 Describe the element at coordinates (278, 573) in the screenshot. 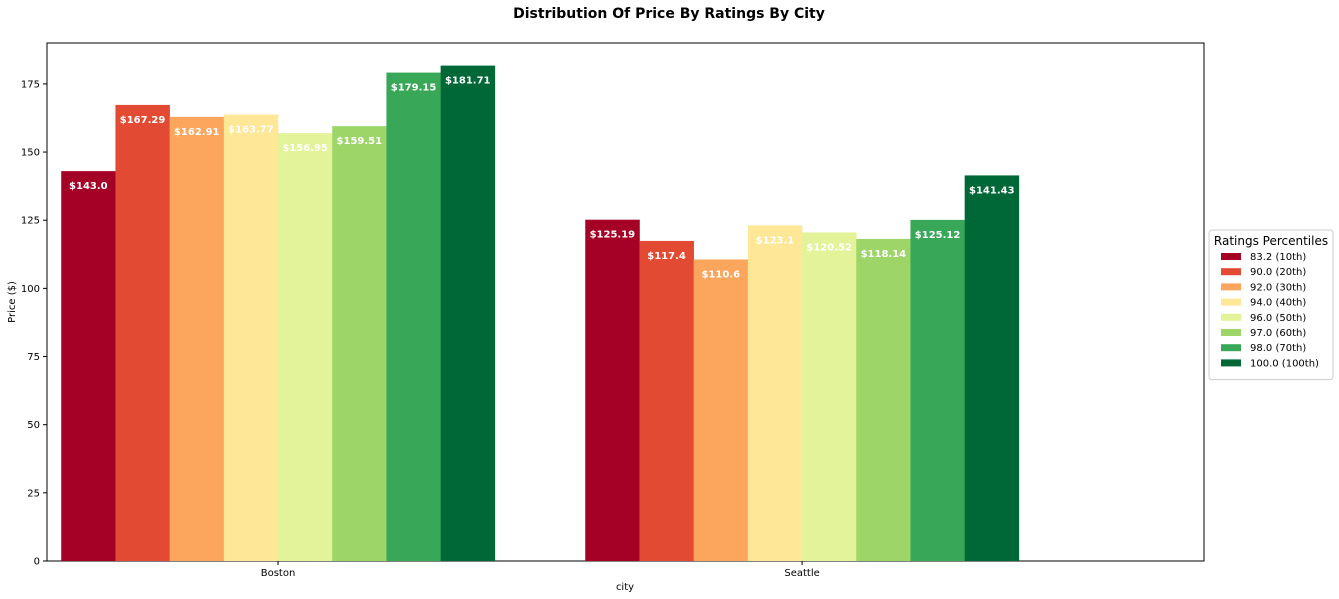

I see `x-tick-label: Boston` at that location.